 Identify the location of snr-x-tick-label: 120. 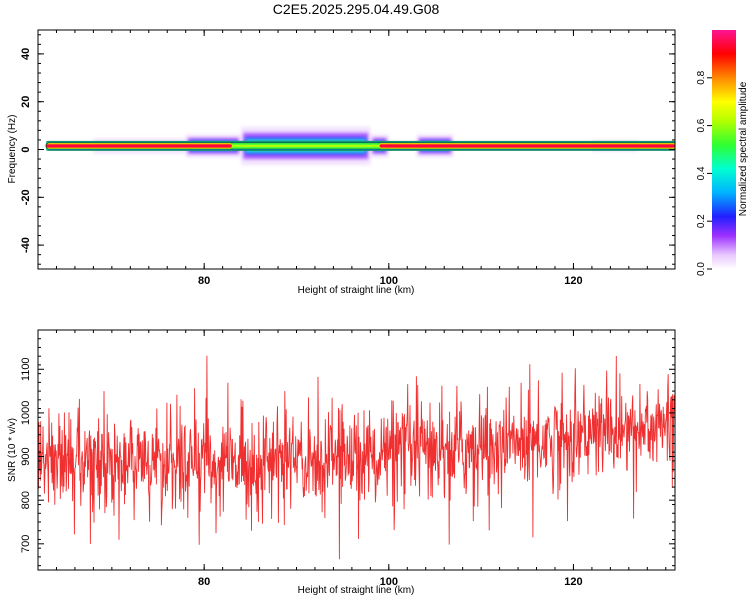
(573, 582).